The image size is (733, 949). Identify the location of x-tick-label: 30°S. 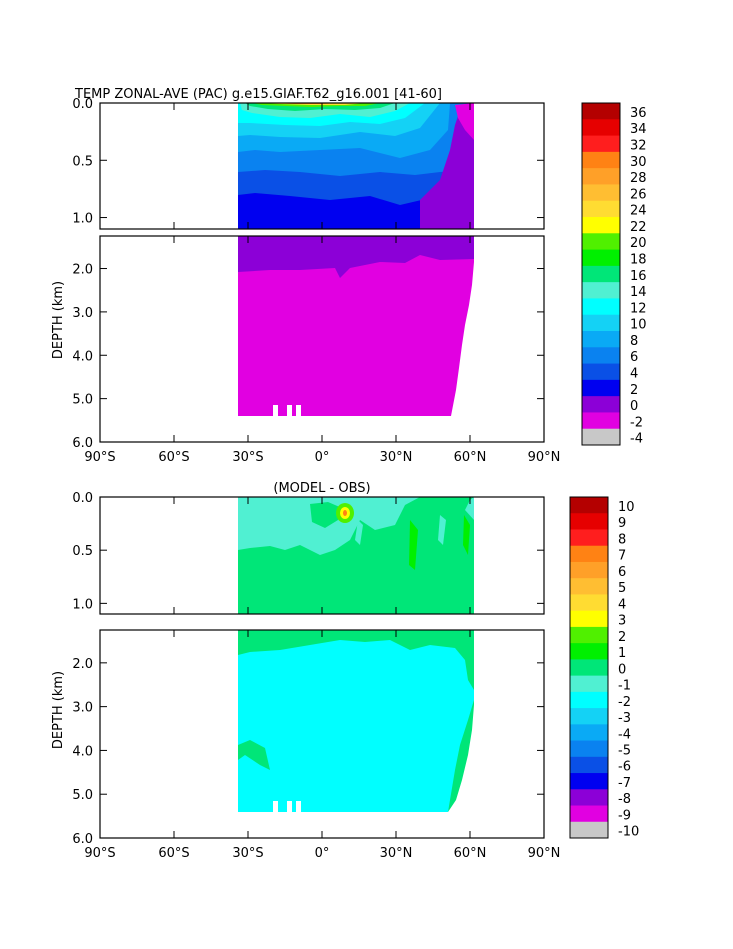
(247, 457).